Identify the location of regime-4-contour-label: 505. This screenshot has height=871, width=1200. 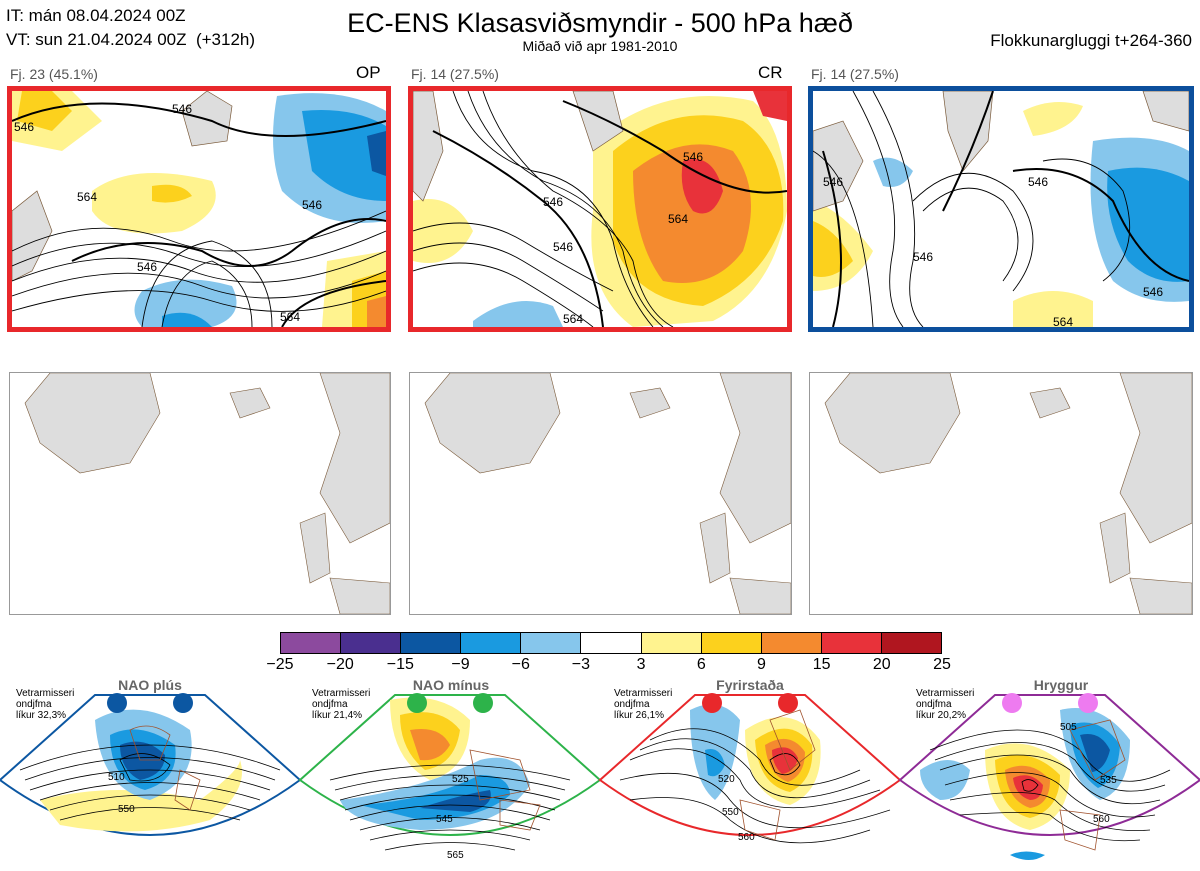
(1068, 727).